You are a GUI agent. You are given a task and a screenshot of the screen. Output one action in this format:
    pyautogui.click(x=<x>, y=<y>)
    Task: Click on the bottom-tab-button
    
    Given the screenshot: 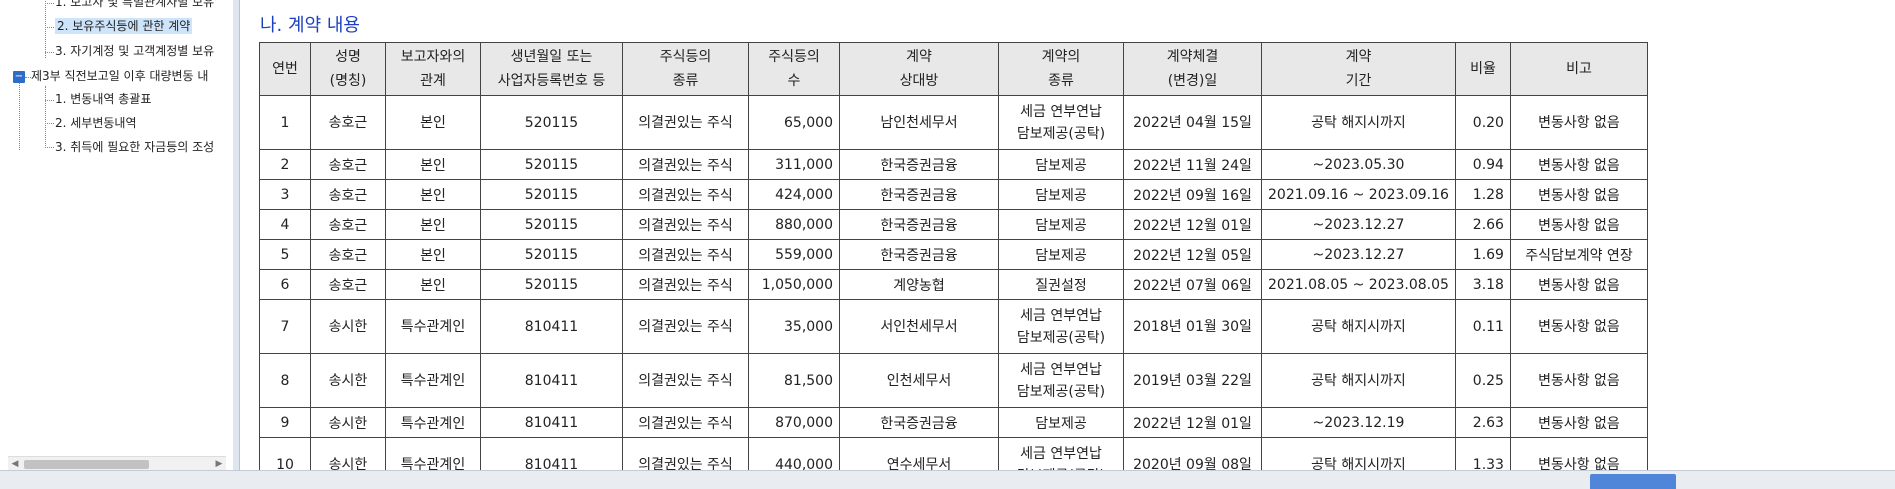 What is the action you would take?
    pyautogui.click(x=1633, y=481)
    